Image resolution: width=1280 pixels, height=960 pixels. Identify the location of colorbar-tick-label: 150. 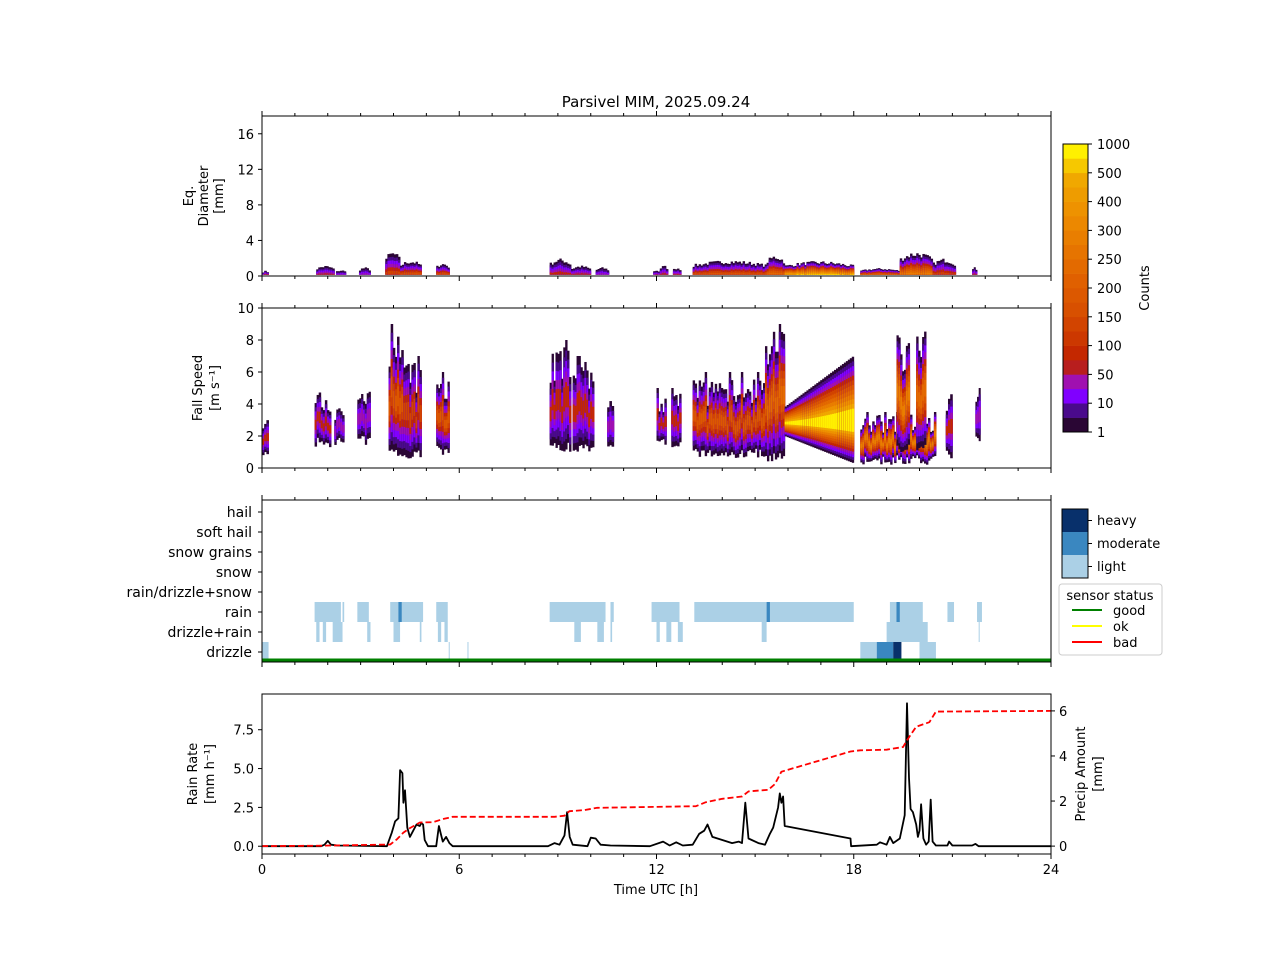
(1109, 318).